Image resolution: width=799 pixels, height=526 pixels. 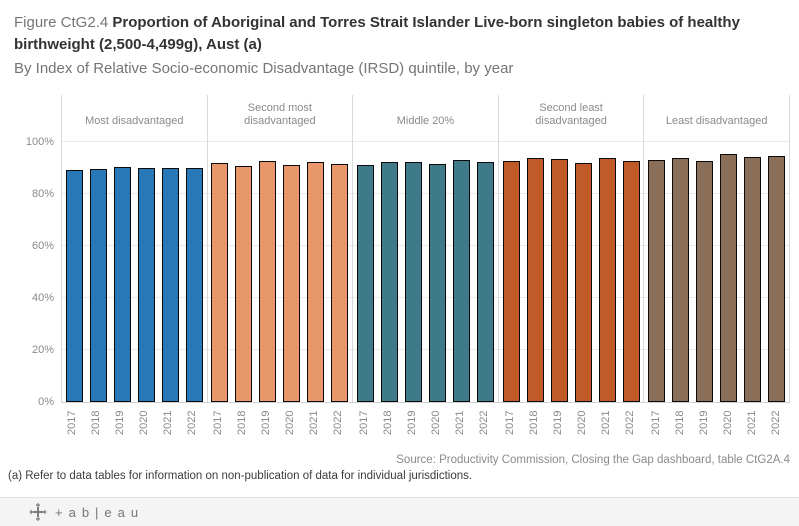 I want to click on pane-header-label: Second most disadvantaged, so click(x=280, y=114).